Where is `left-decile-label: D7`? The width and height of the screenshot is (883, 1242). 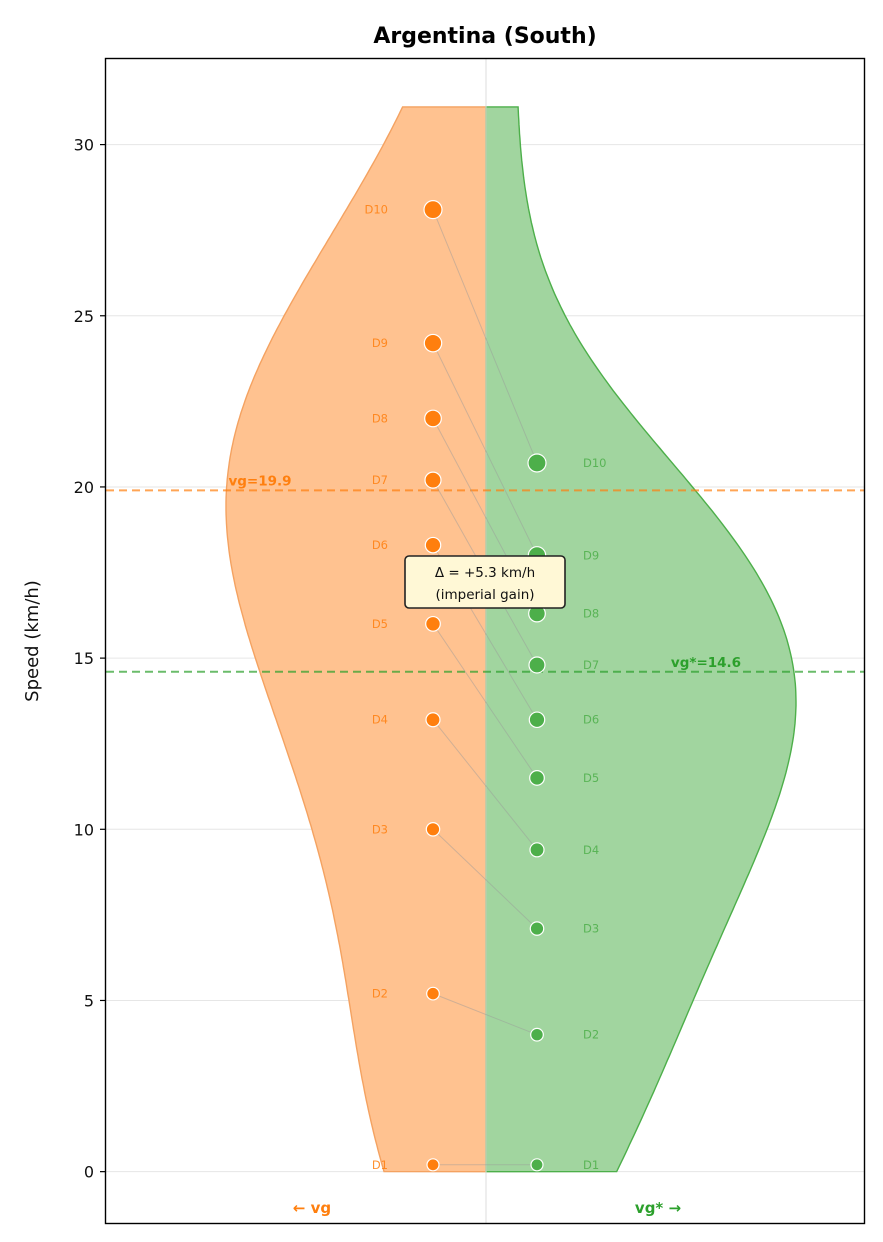
left-decile-label: D7 is located at coordinates (380, 480).